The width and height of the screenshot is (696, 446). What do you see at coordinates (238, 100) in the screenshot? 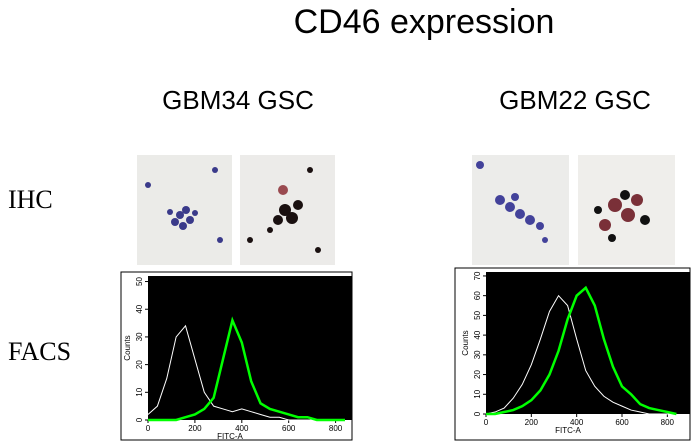
I see `column-header: GBM34 GSC` at bounding box center [238, 100].